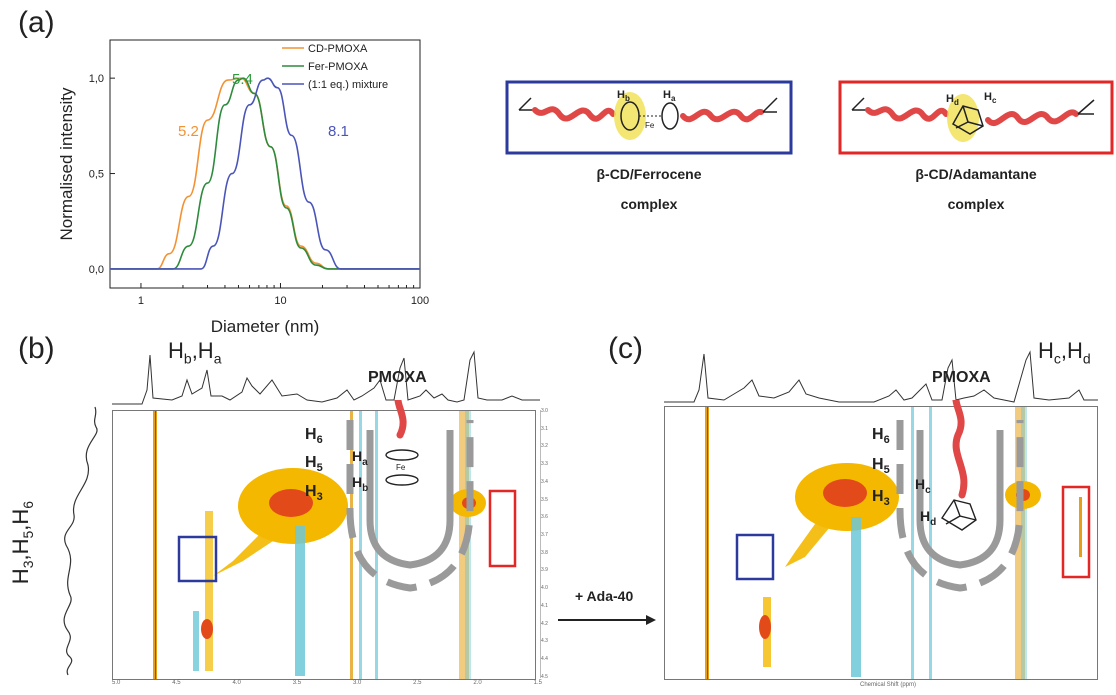 This screenshot has width=1116, height=695. Describe the element at coordinates (649, 204) in the screenshot. I see `ferrocene-complex-subtitle: complex` at that location.